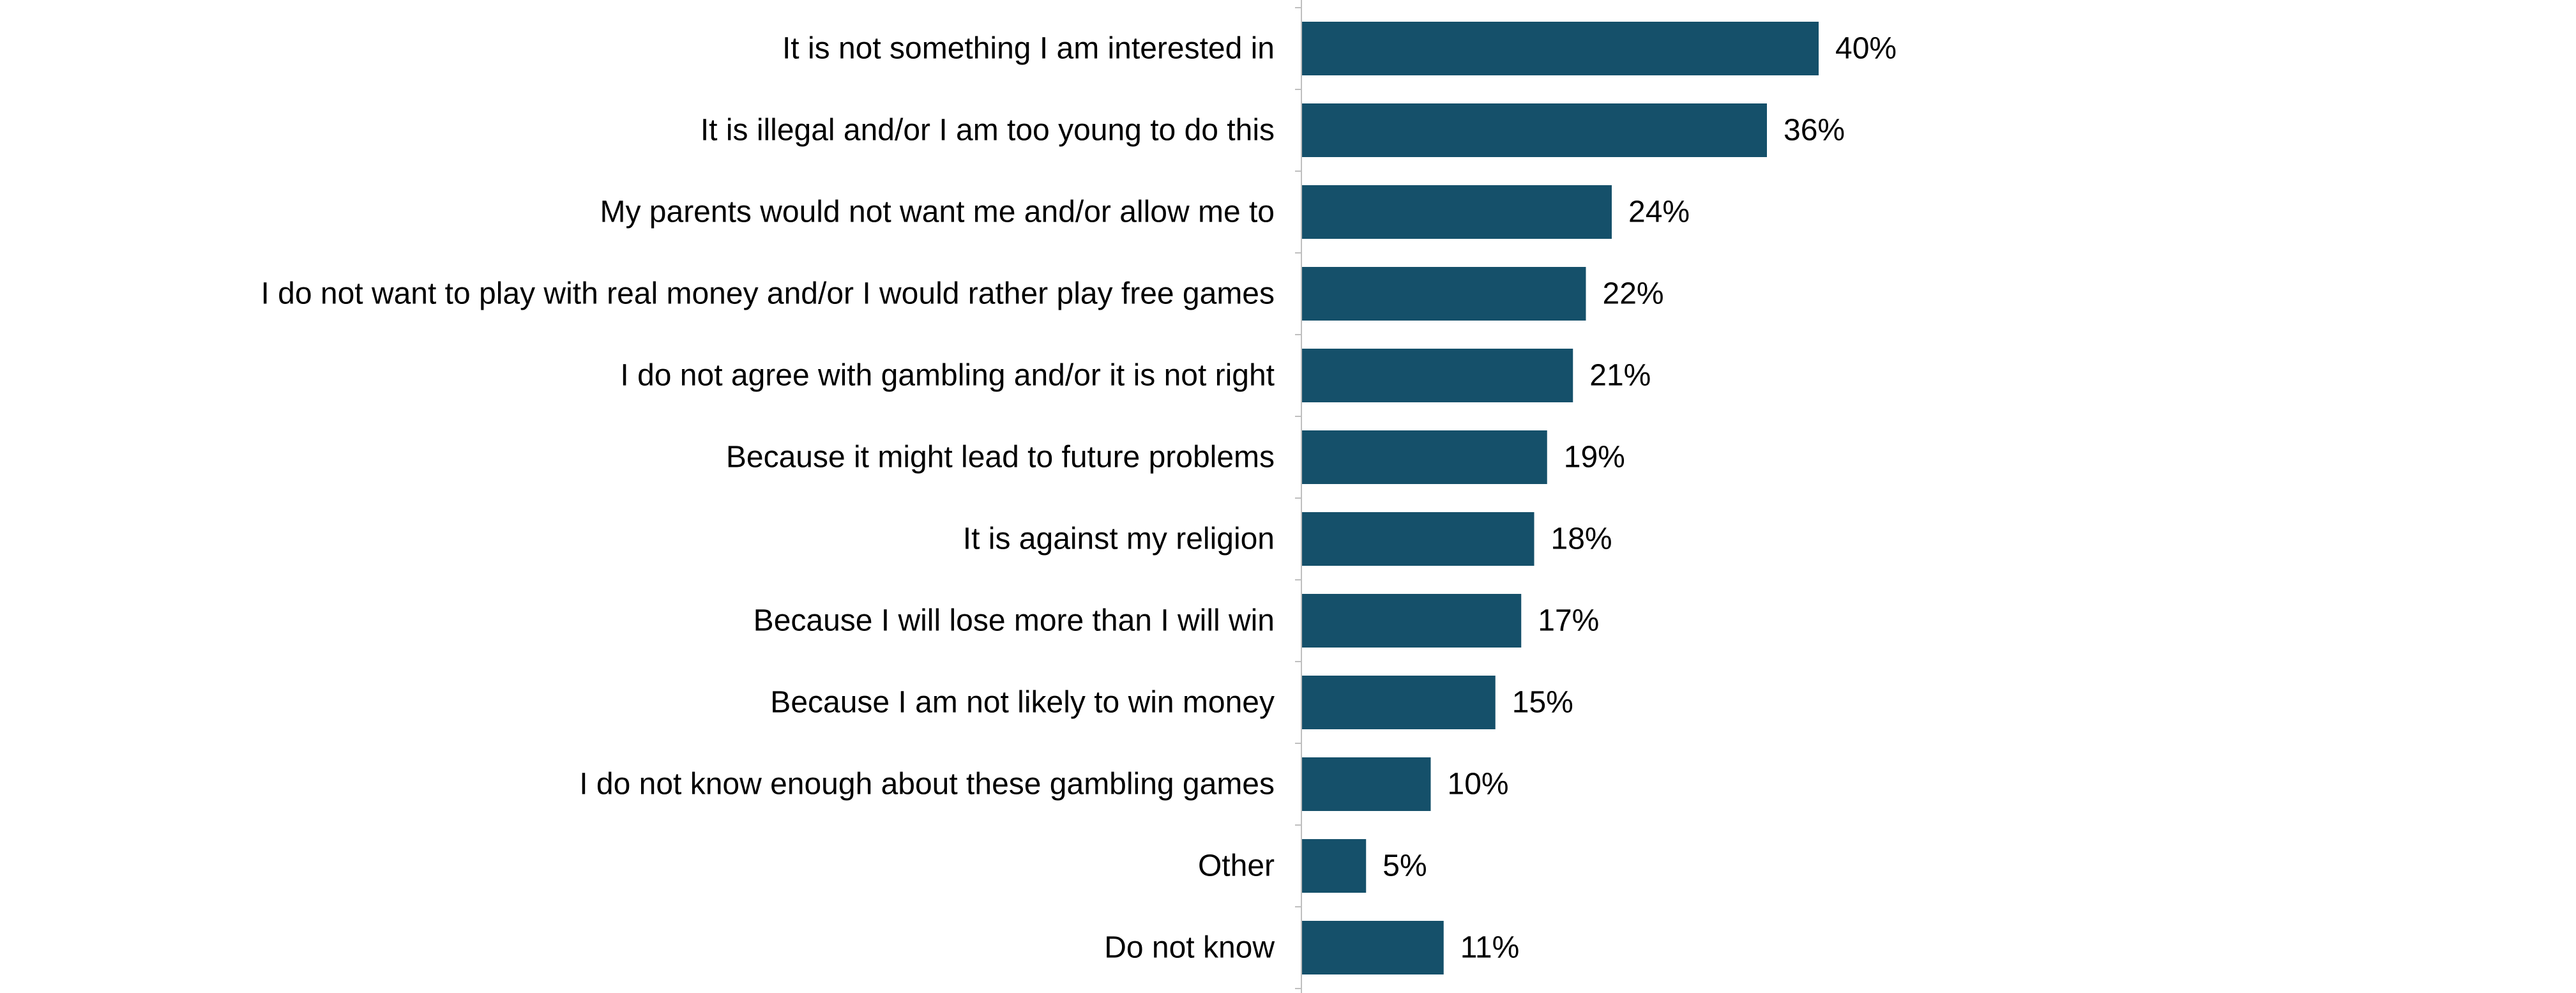 The height and width of the screenshot is (993, 2576). Describe the element at coordinates (1634, 294) in the screenshot. I see `value-label: 22%` at that location.